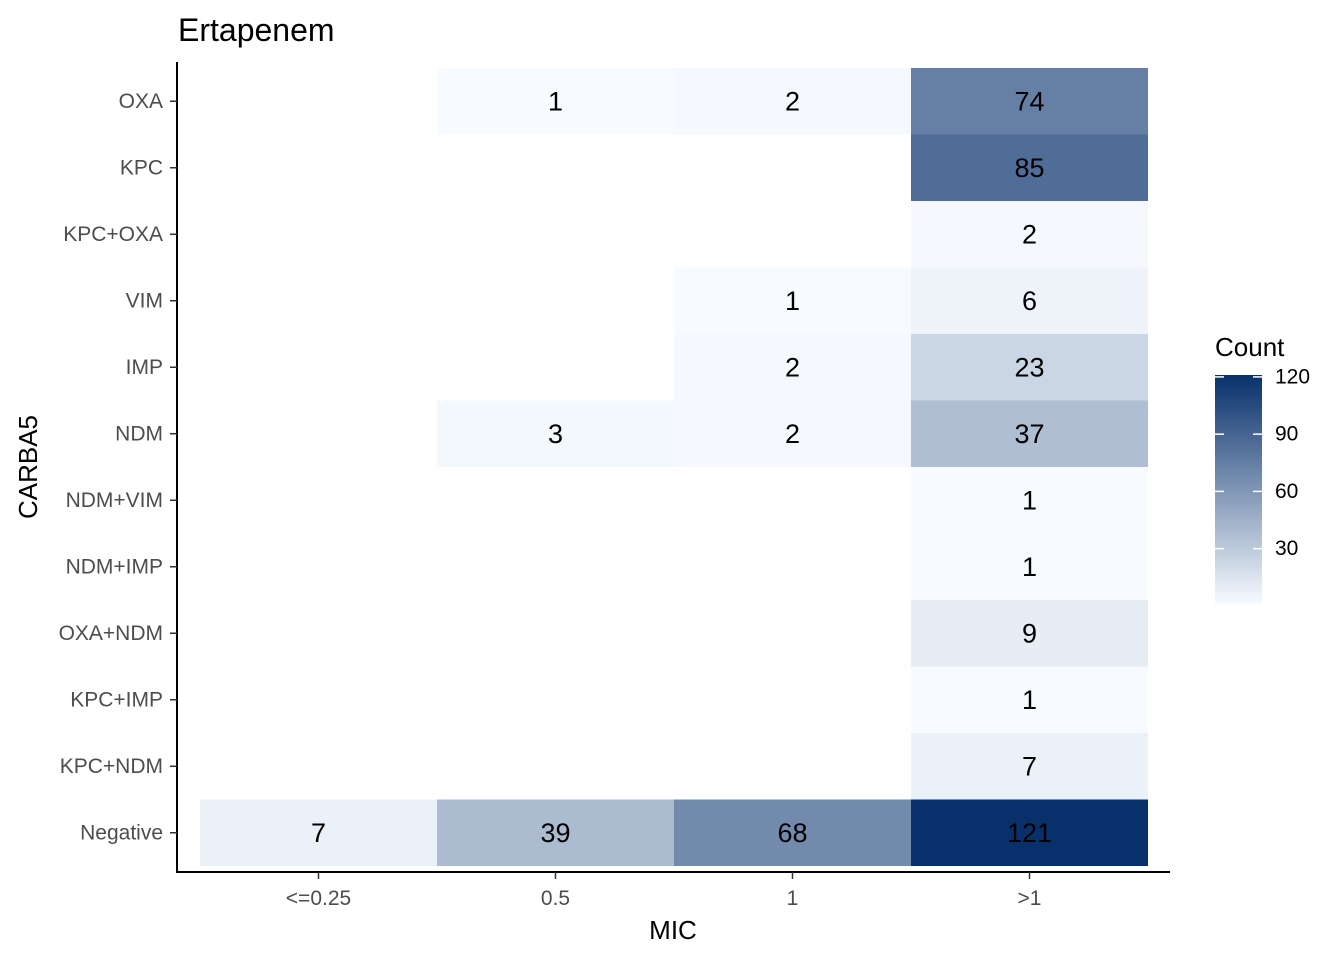 This screenshot has height=960, width=1344. I want to click on legend-tick-label: 120, so click(1292, 376).